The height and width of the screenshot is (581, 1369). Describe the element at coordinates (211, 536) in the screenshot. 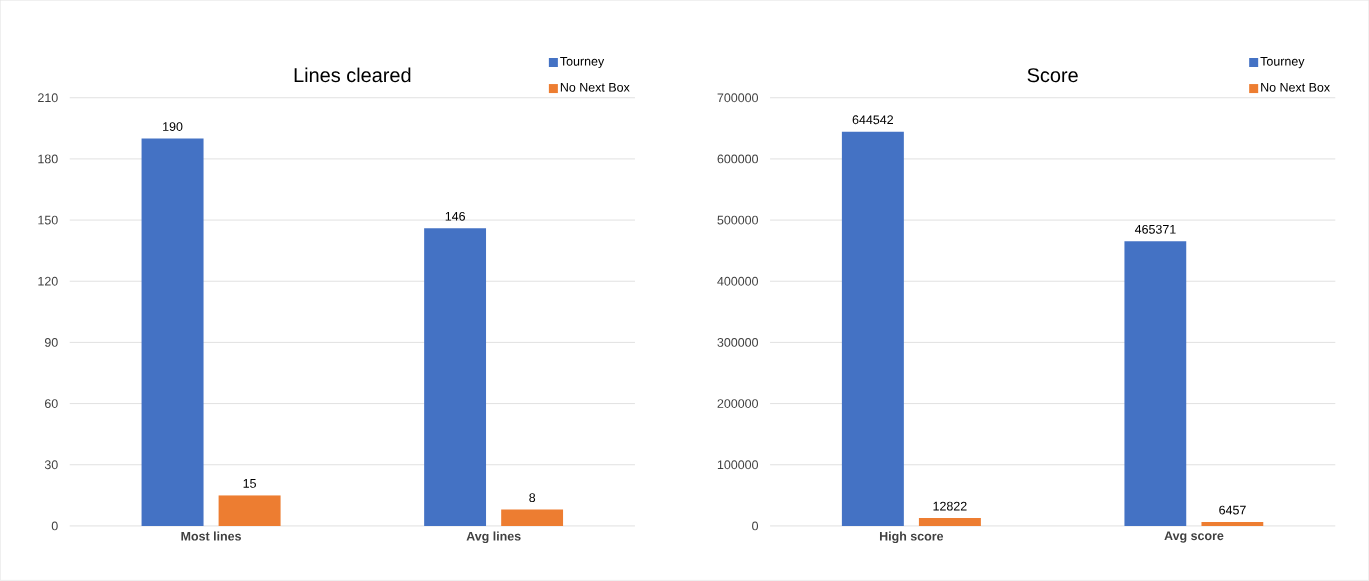

I see `x-tick-label: Most lines` at that location.